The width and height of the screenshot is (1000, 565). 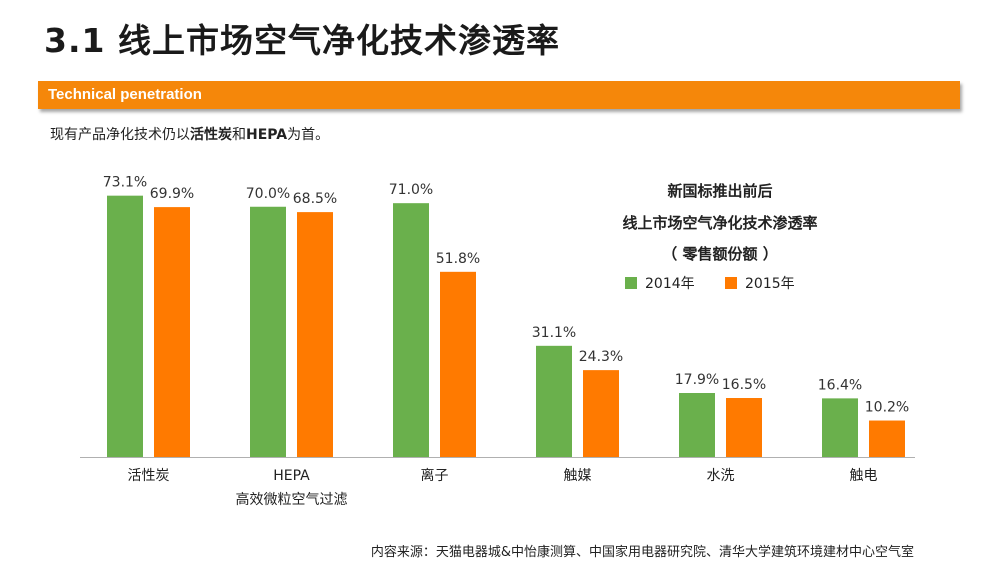 I want to click on data-label-2014-0: 73.1%, so click(x=125, y=183).